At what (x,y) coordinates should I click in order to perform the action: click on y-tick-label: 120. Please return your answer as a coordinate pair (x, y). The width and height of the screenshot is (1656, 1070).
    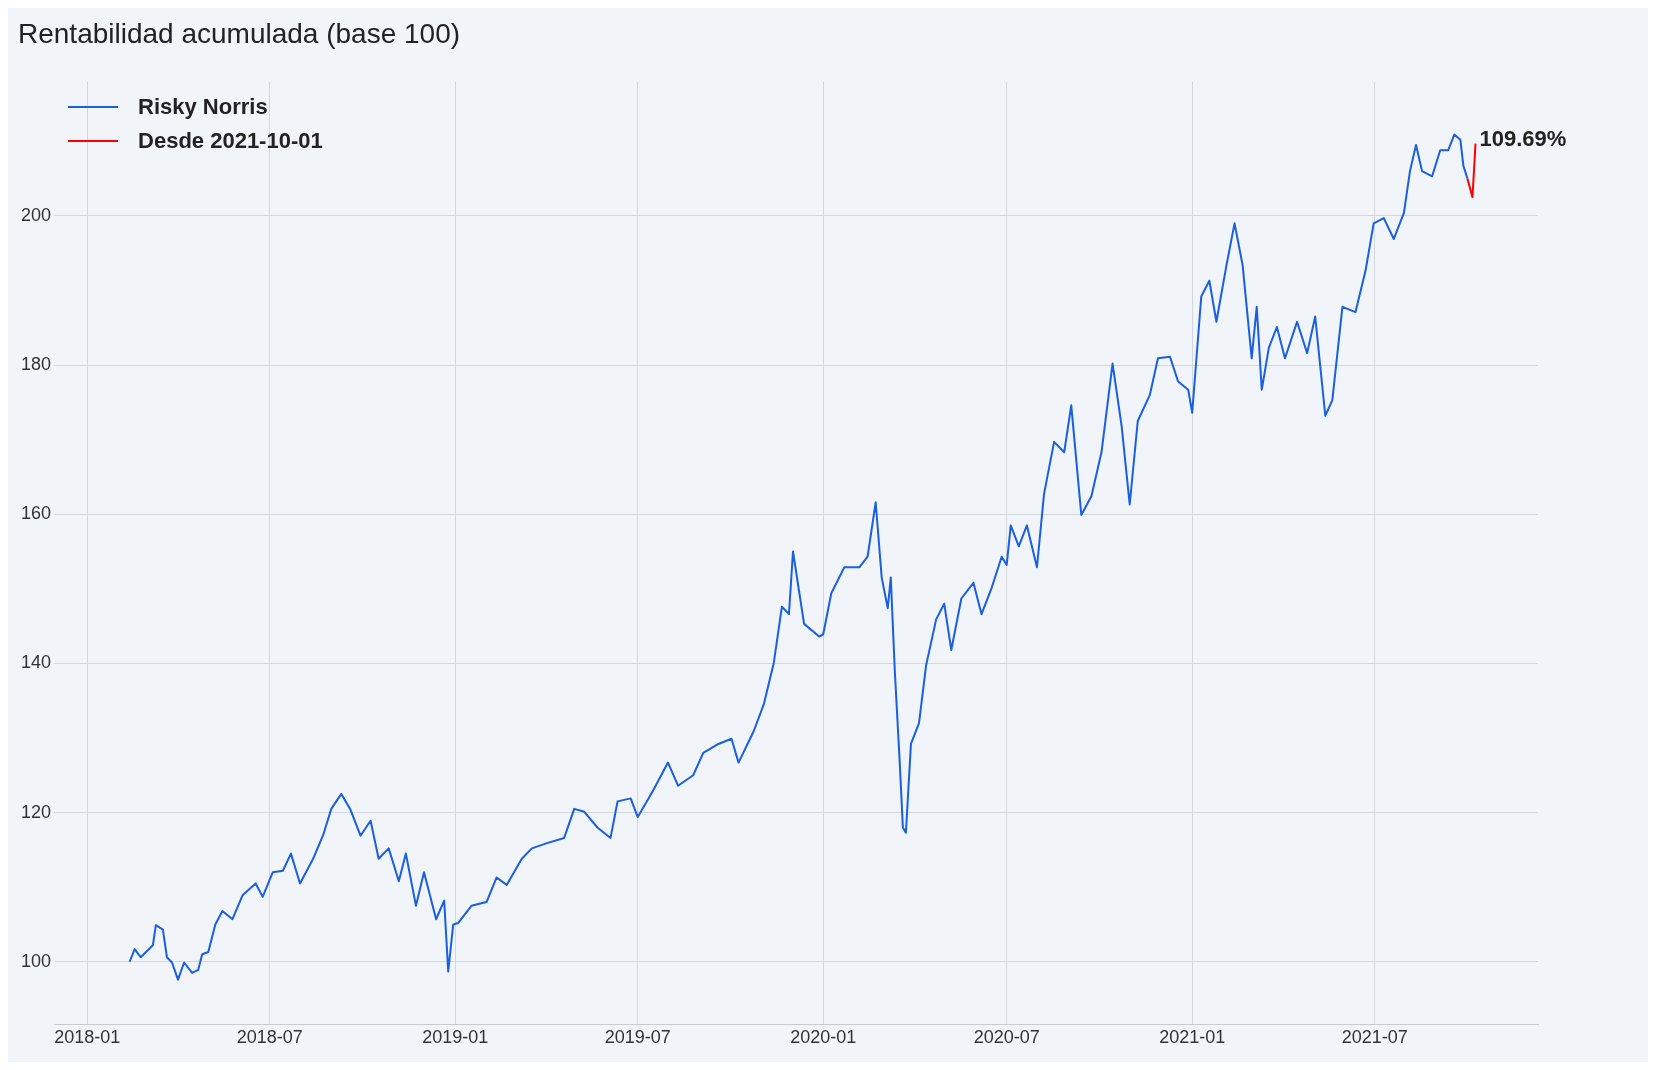
    Looking at the image, I should click on (36, 811).